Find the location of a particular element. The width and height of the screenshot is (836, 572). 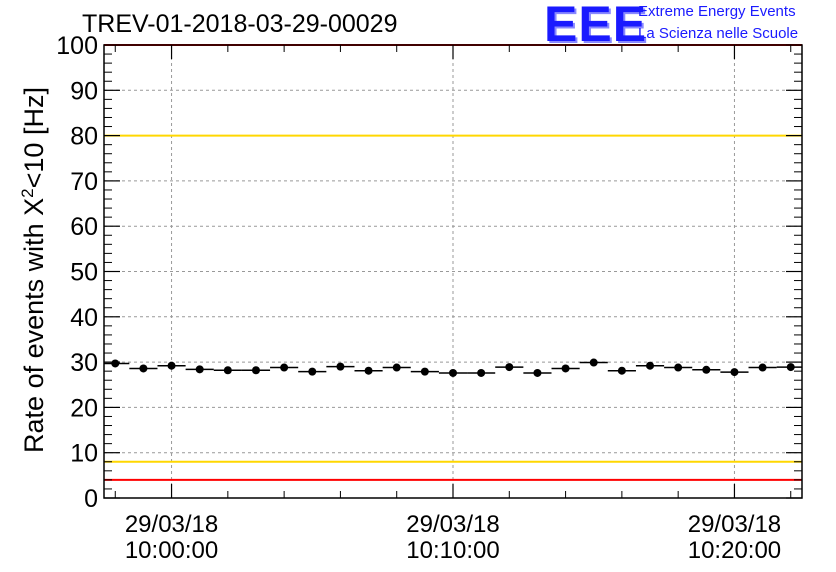

y-tick-label: 50 is located at coordinates (84, 273).